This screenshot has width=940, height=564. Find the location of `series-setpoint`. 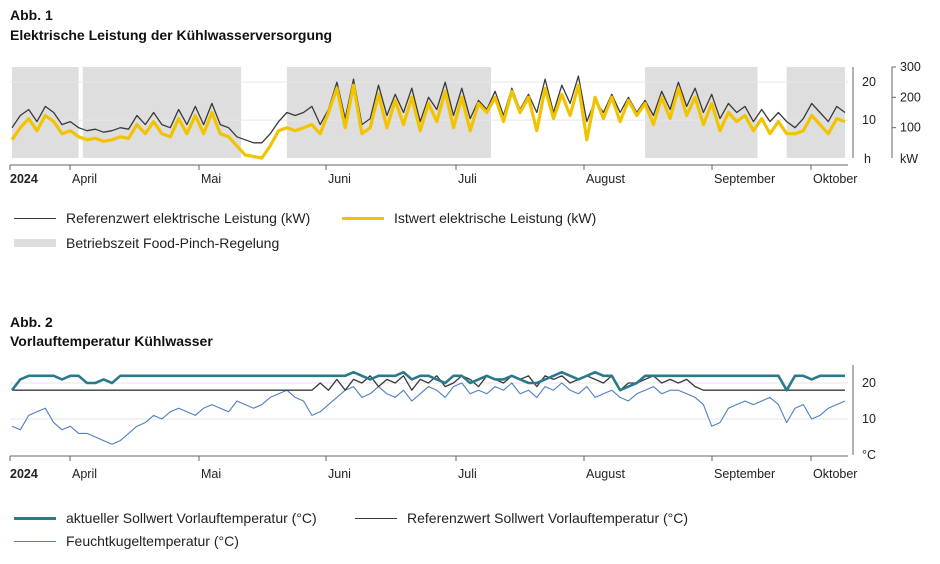

series-setpoint is located at coordinates (427, 381).